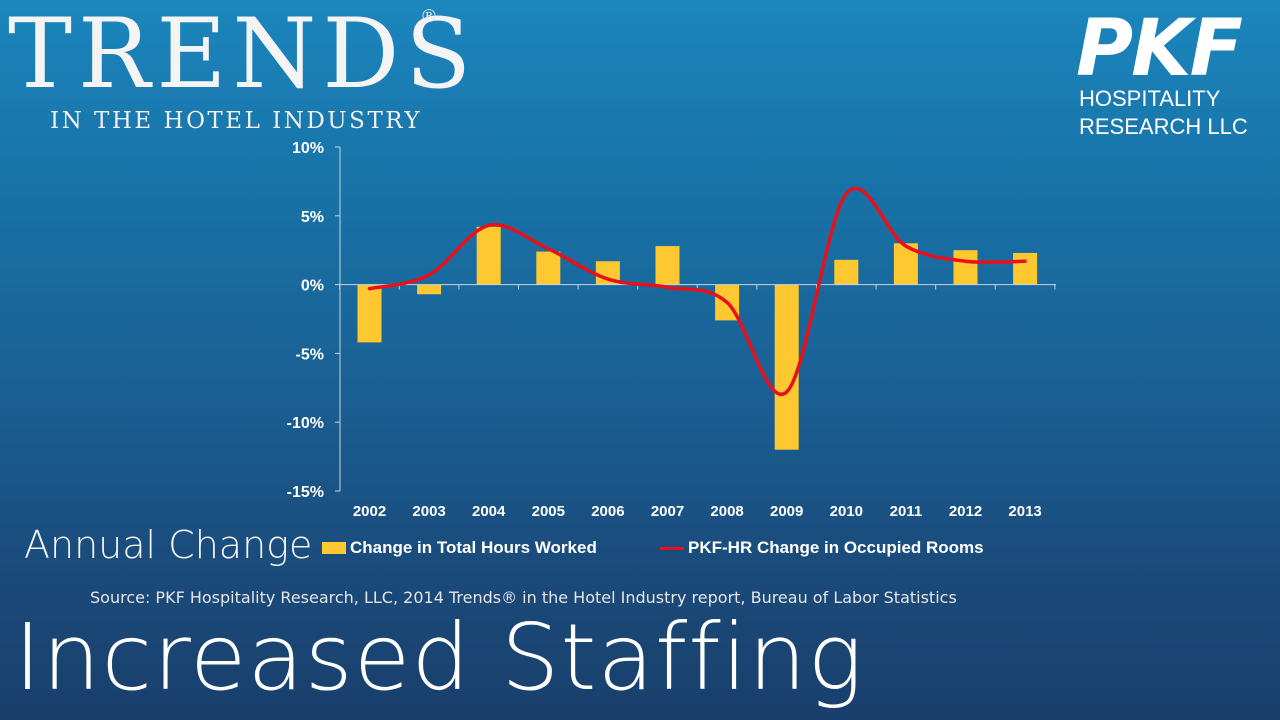  Describe the element at coordinates (786, 511) in the screenshot. I see `x-tick-label: 2009` at that location.